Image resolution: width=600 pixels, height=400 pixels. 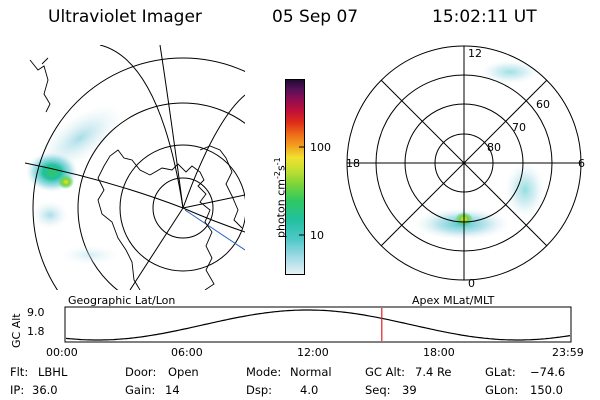 What do you see at coordinates (309, 390) in the screenshot?
I see `dsp-value: 4.0` at bounding box center [309, 390].